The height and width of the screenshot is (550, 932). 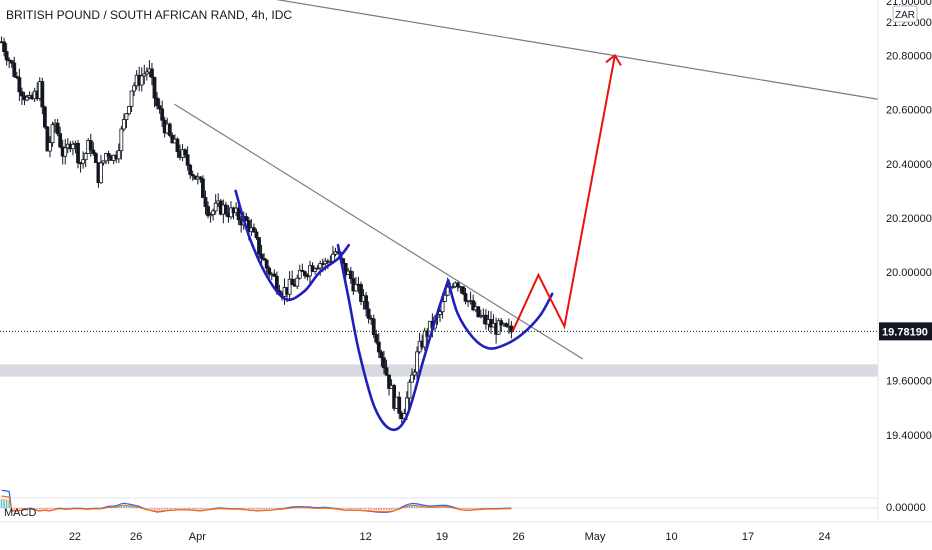 I want to click on projection-layer, so click(x=566, y=193).